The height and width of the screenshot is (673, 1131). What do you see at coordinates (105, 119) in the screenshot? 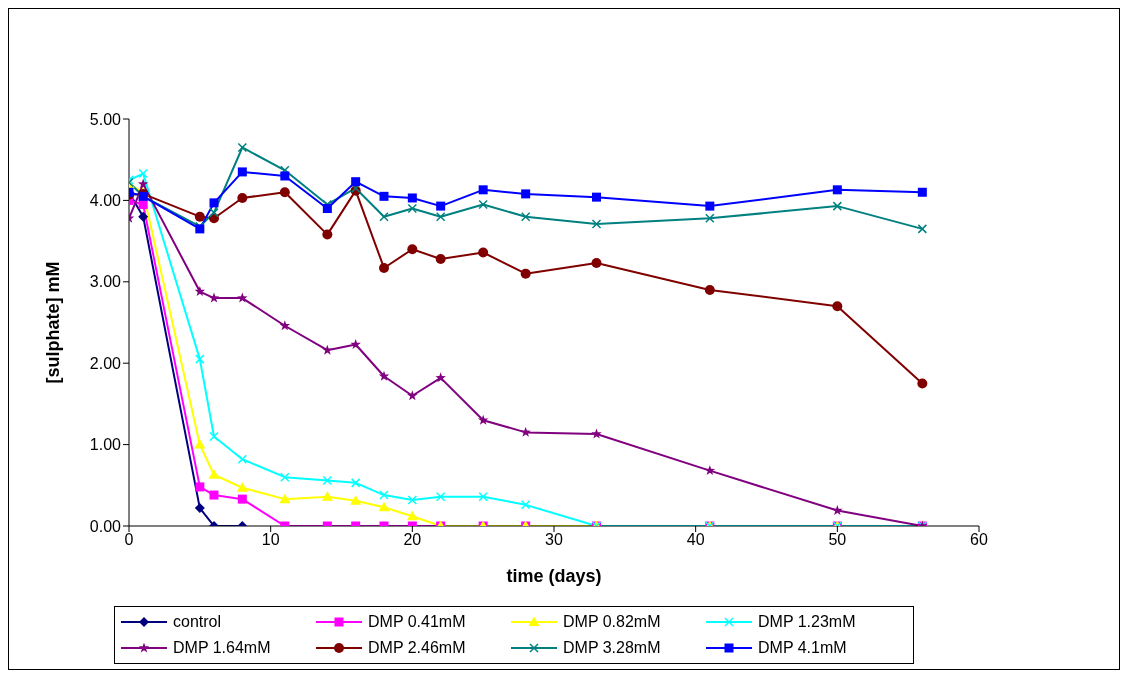
I see `y-tick-label: 5.00` at bounding box center [105, 119].